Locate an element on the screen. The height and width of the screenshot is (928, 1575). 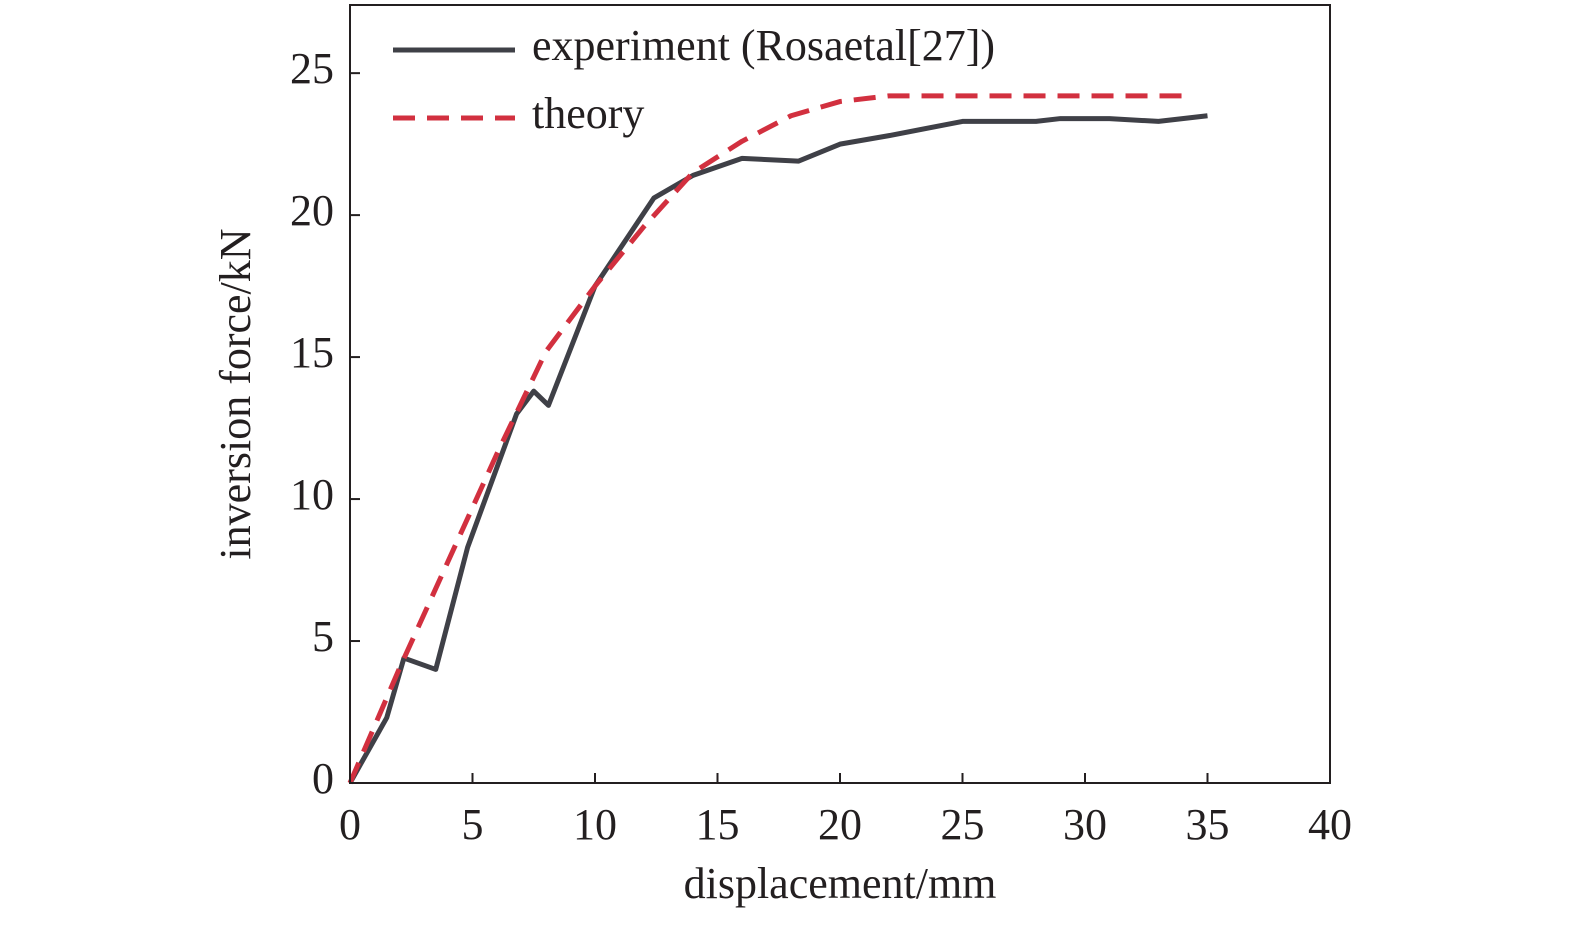
y-tick-label: 0 is located at coordinates (323, 778).